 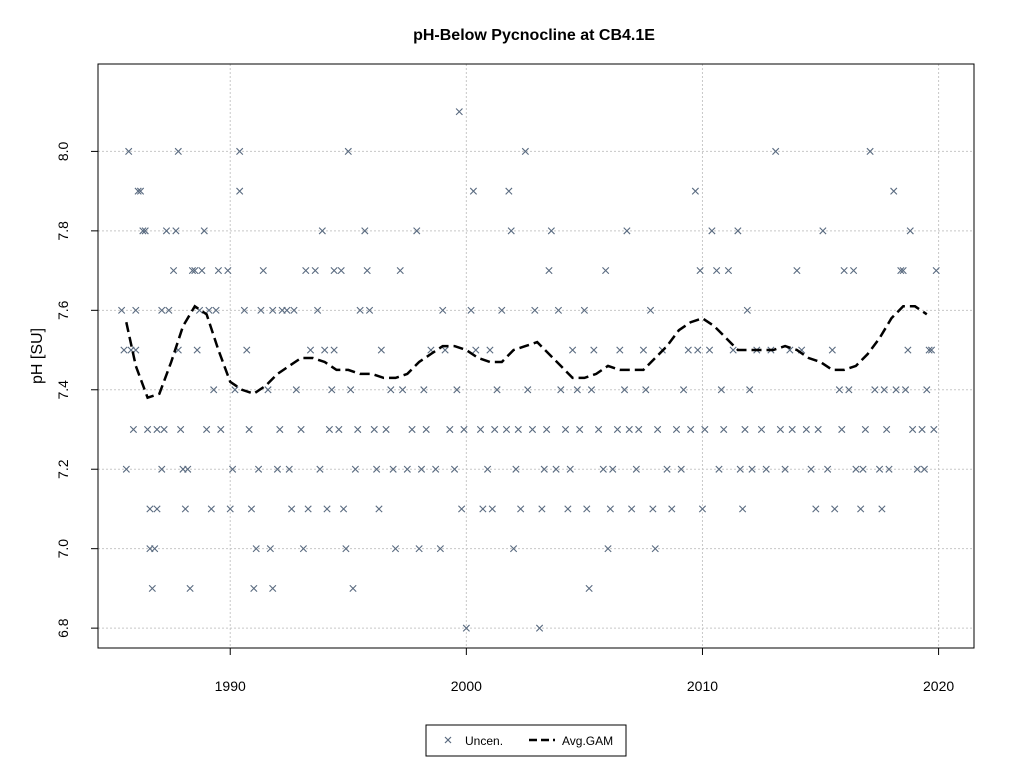 What do you see at coordinates (63, 390) in the screenshot?
I see `y-tick-label: 7.4` at bounding box center [63, 390].